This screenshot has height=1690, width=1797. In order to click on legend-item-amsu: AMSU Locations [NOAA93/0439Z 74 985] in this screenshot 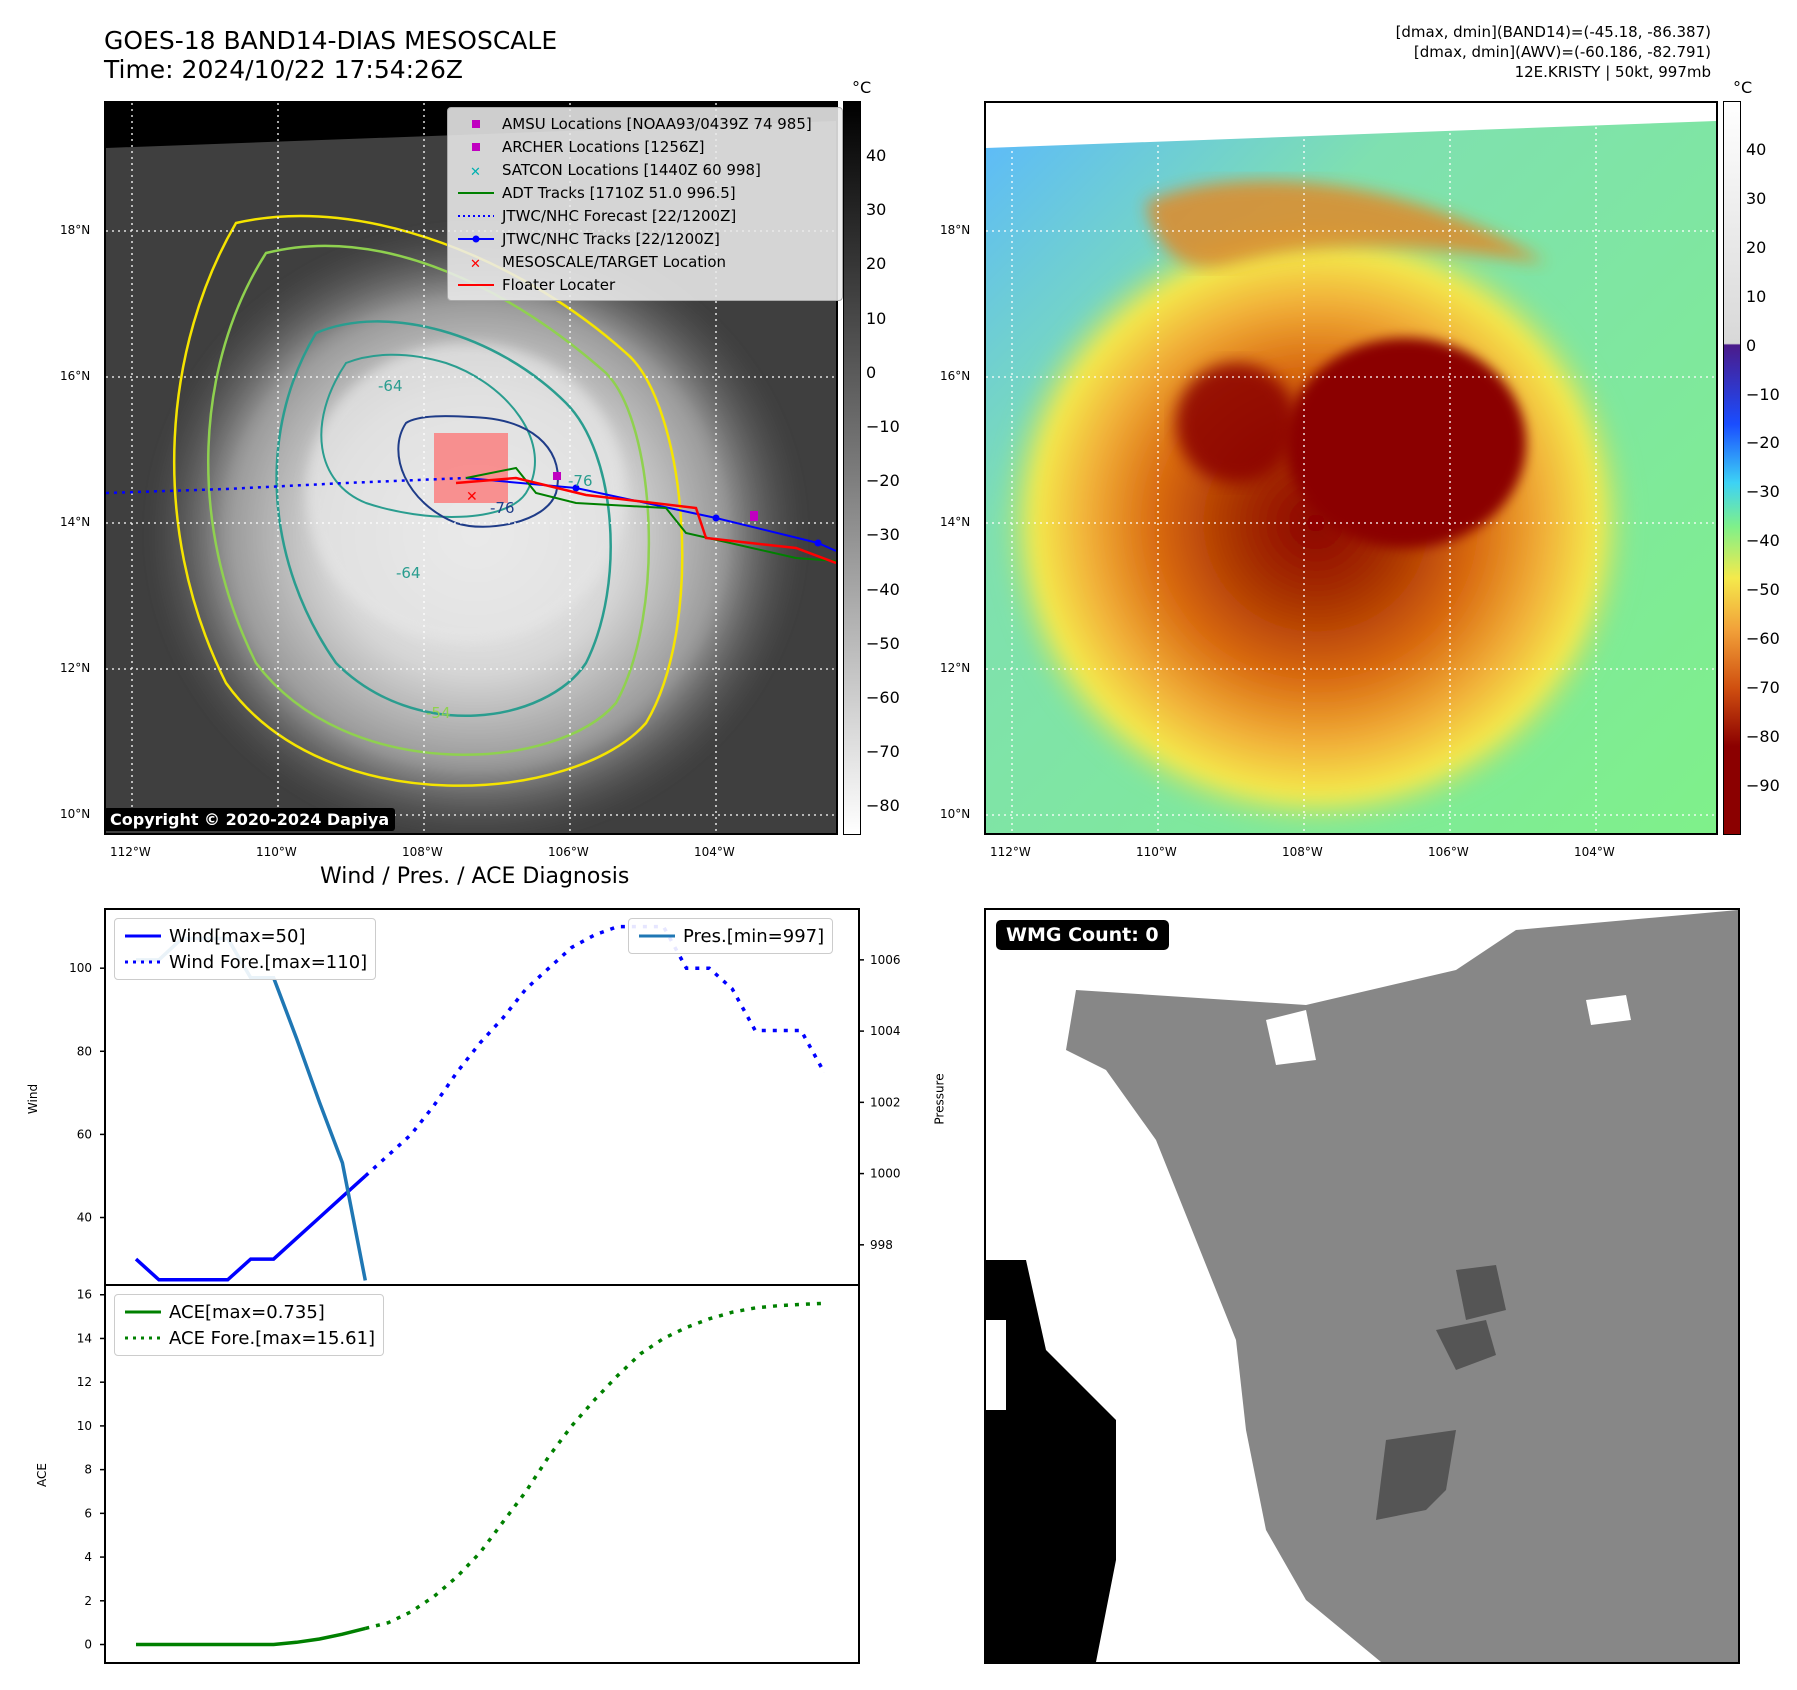, I will do `click(646, 123)`.